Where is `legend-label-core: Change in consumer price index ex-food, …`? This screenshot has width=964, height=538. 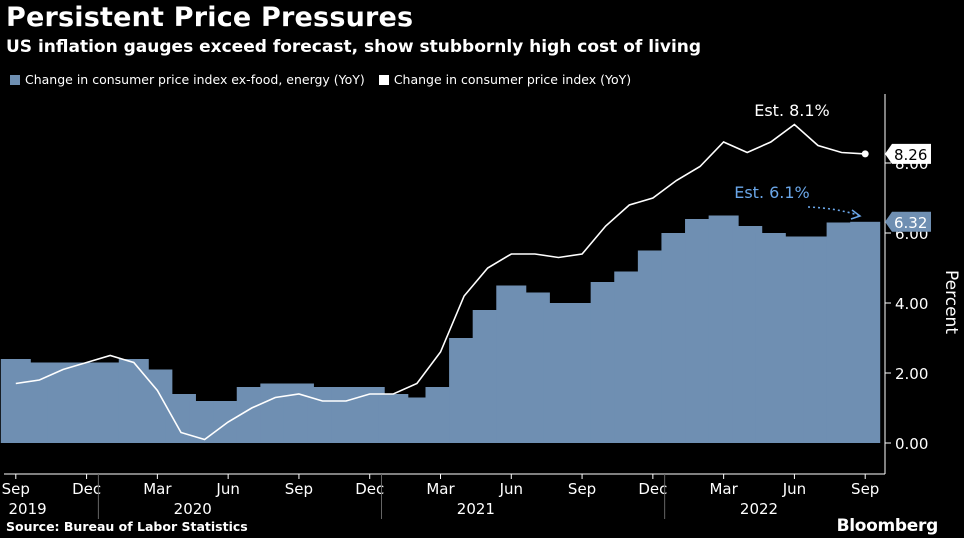 legend-label-core: Change in consumer price index ex-food, … is located at coordinates (195, 79).